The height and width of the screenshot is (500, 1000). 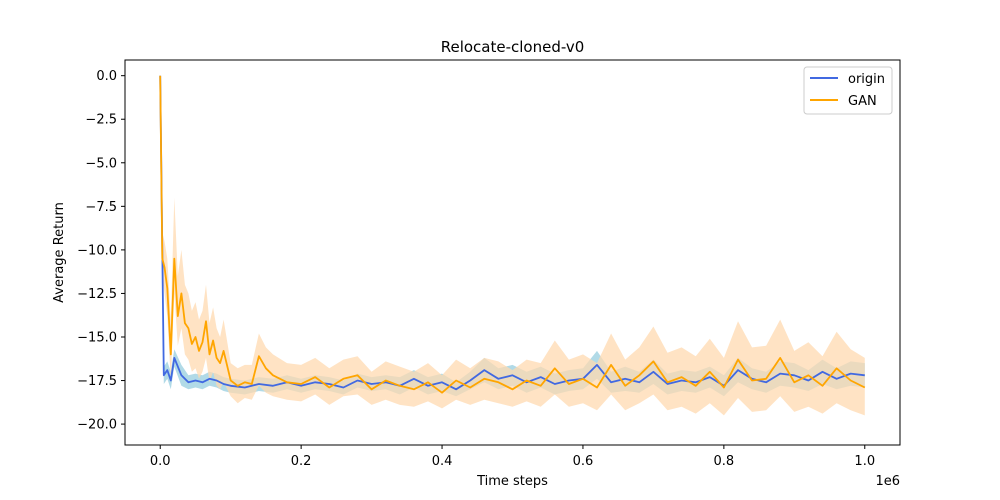 What do you see at coordinates (513, 47) in the screenshot?
I see `chart-title: Relocate-cloned-v0` at bounding box center [513, 47].